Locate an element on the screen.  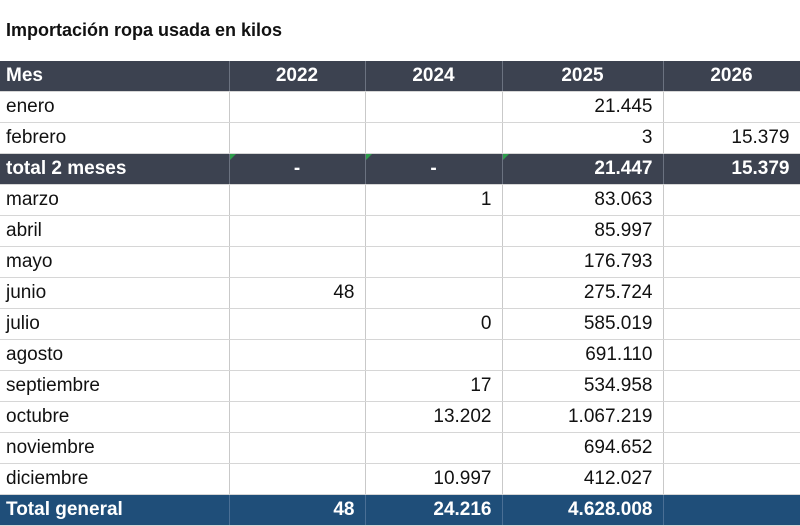
value-cell-2025: 585.019 is located at coordinates (583, 324).